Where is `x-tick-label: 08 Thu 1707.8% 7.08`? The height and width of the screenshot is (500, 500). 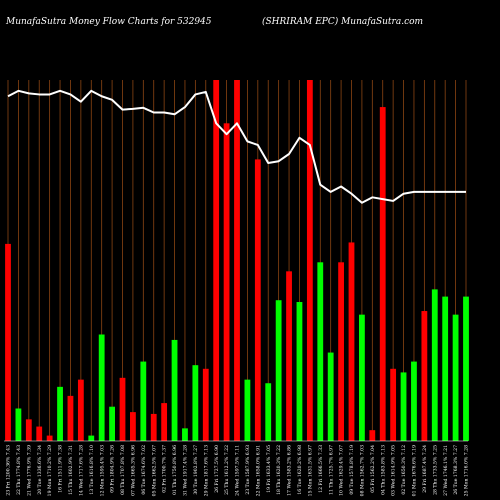 x-tick-label: 08 Thu 1707.8% 7.08 is located at coordinates (123, 470).